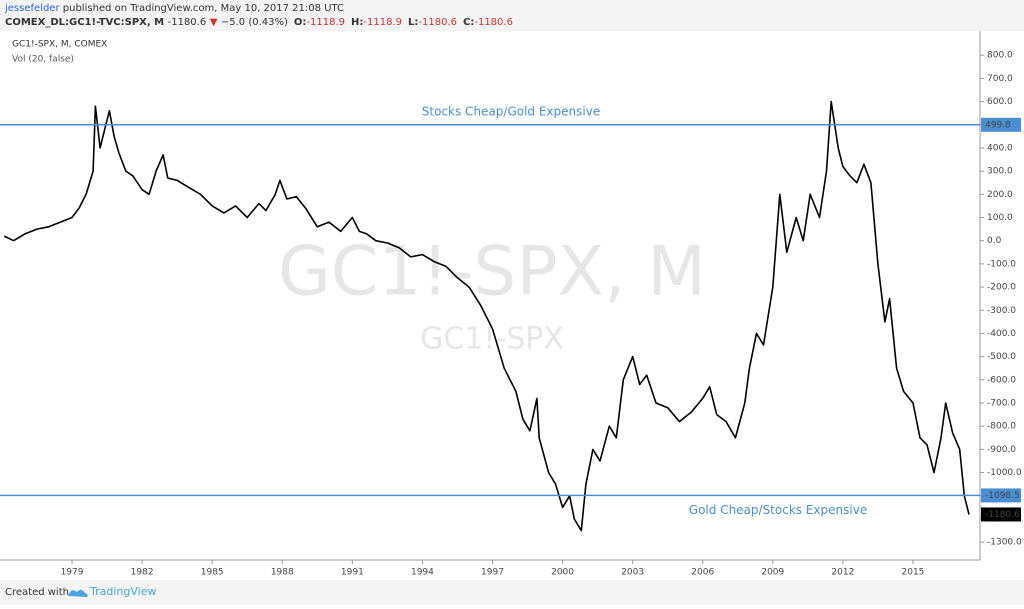  Describe the element at coordinates (1001, 404) in the screenshot. I see `y-tick-label: -700.0` at that location.